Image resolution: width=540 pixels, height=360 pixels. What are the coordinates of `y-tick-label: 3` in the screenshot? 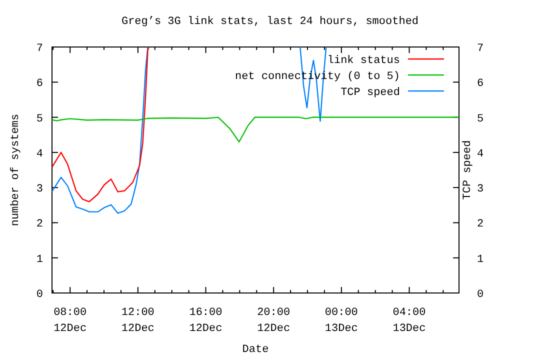 It's located at (39, 190).